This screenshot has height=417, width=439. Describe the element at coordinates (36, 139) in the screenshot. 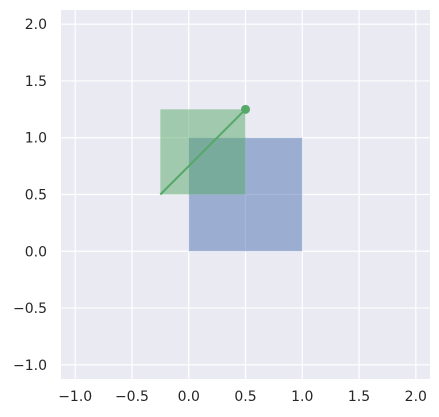

I see `y-tick-label: 1.0` at that location.